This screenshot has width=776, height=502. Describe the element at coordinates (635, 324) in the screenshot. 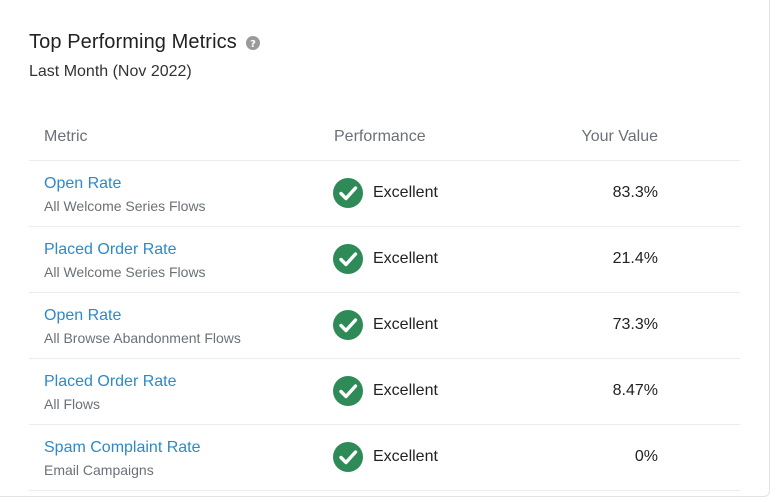

I see `metric-value: 73.3%` at that location.